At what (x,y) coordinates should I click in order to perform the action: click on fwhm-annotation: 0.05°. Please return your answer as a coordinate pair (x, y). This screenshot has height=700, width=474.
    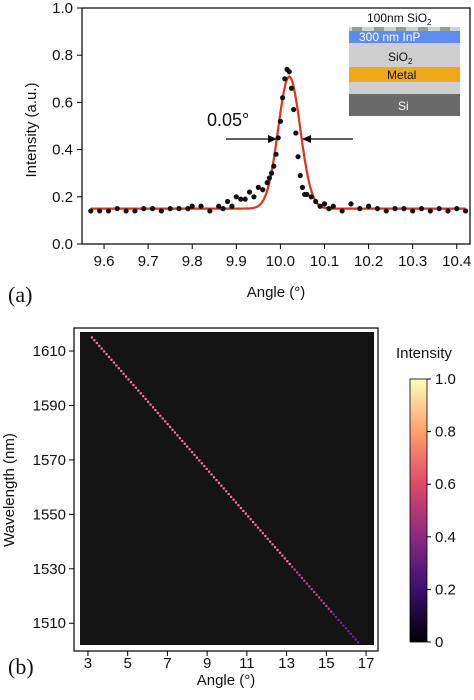
    Looking at the image, I should click on (280, 126).